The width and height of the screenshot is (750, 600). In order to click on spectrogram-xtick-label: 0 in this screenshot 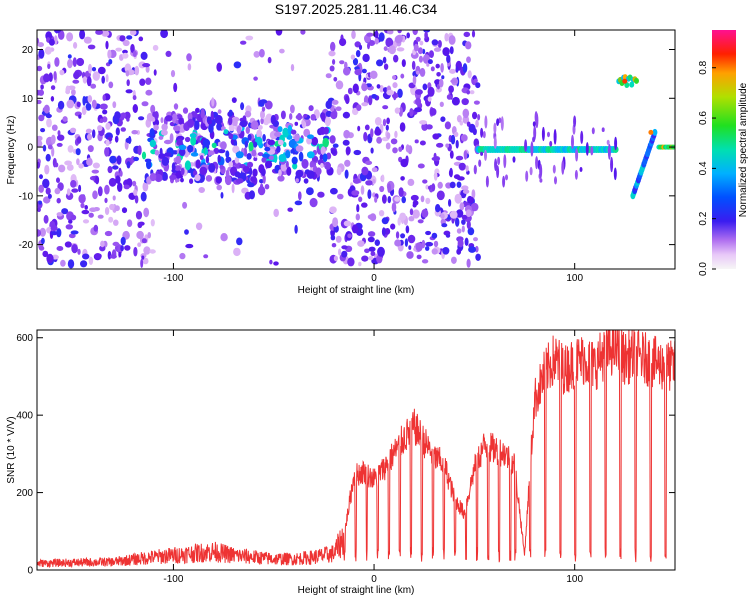, I will do `click(374, 278)`.